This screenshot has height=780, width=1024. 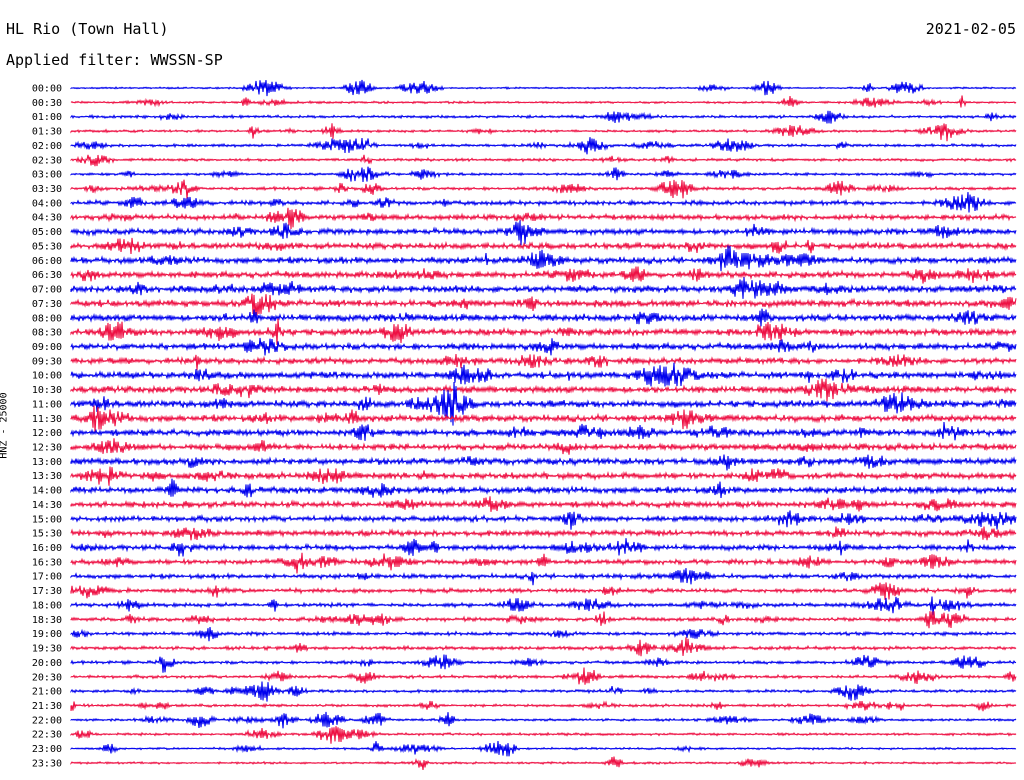 I want to click on row-time-label: 21:30, so click(x=47, y=706).